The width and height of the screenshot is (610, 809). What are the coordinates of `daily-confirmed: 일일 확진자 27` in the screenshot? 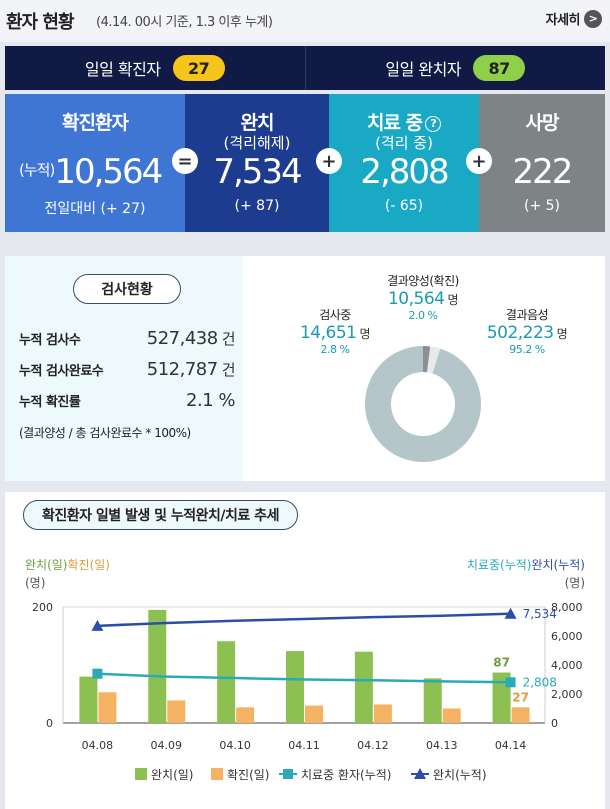 It's located at (155, 68).